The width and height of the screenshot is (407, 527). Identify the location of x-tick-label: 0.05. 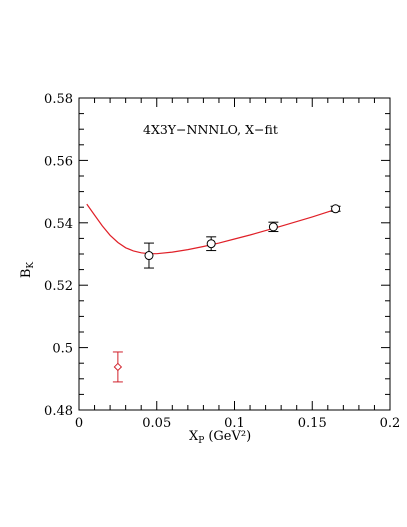
(156, 423).